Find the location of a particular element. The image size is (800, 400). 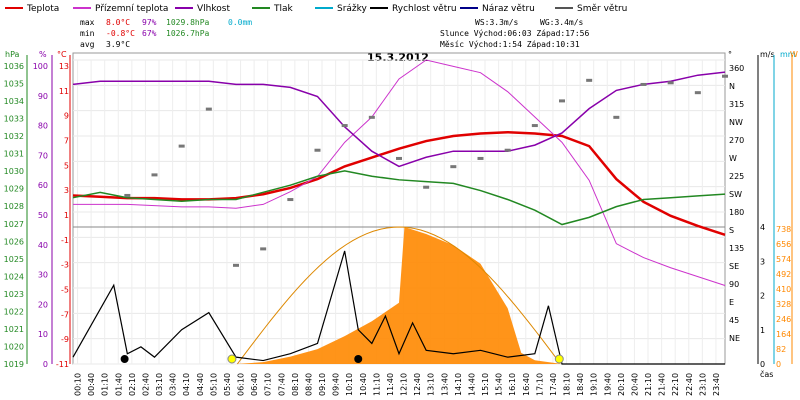

x-tick-label: 14:10 is located at coordinates (458, 384).